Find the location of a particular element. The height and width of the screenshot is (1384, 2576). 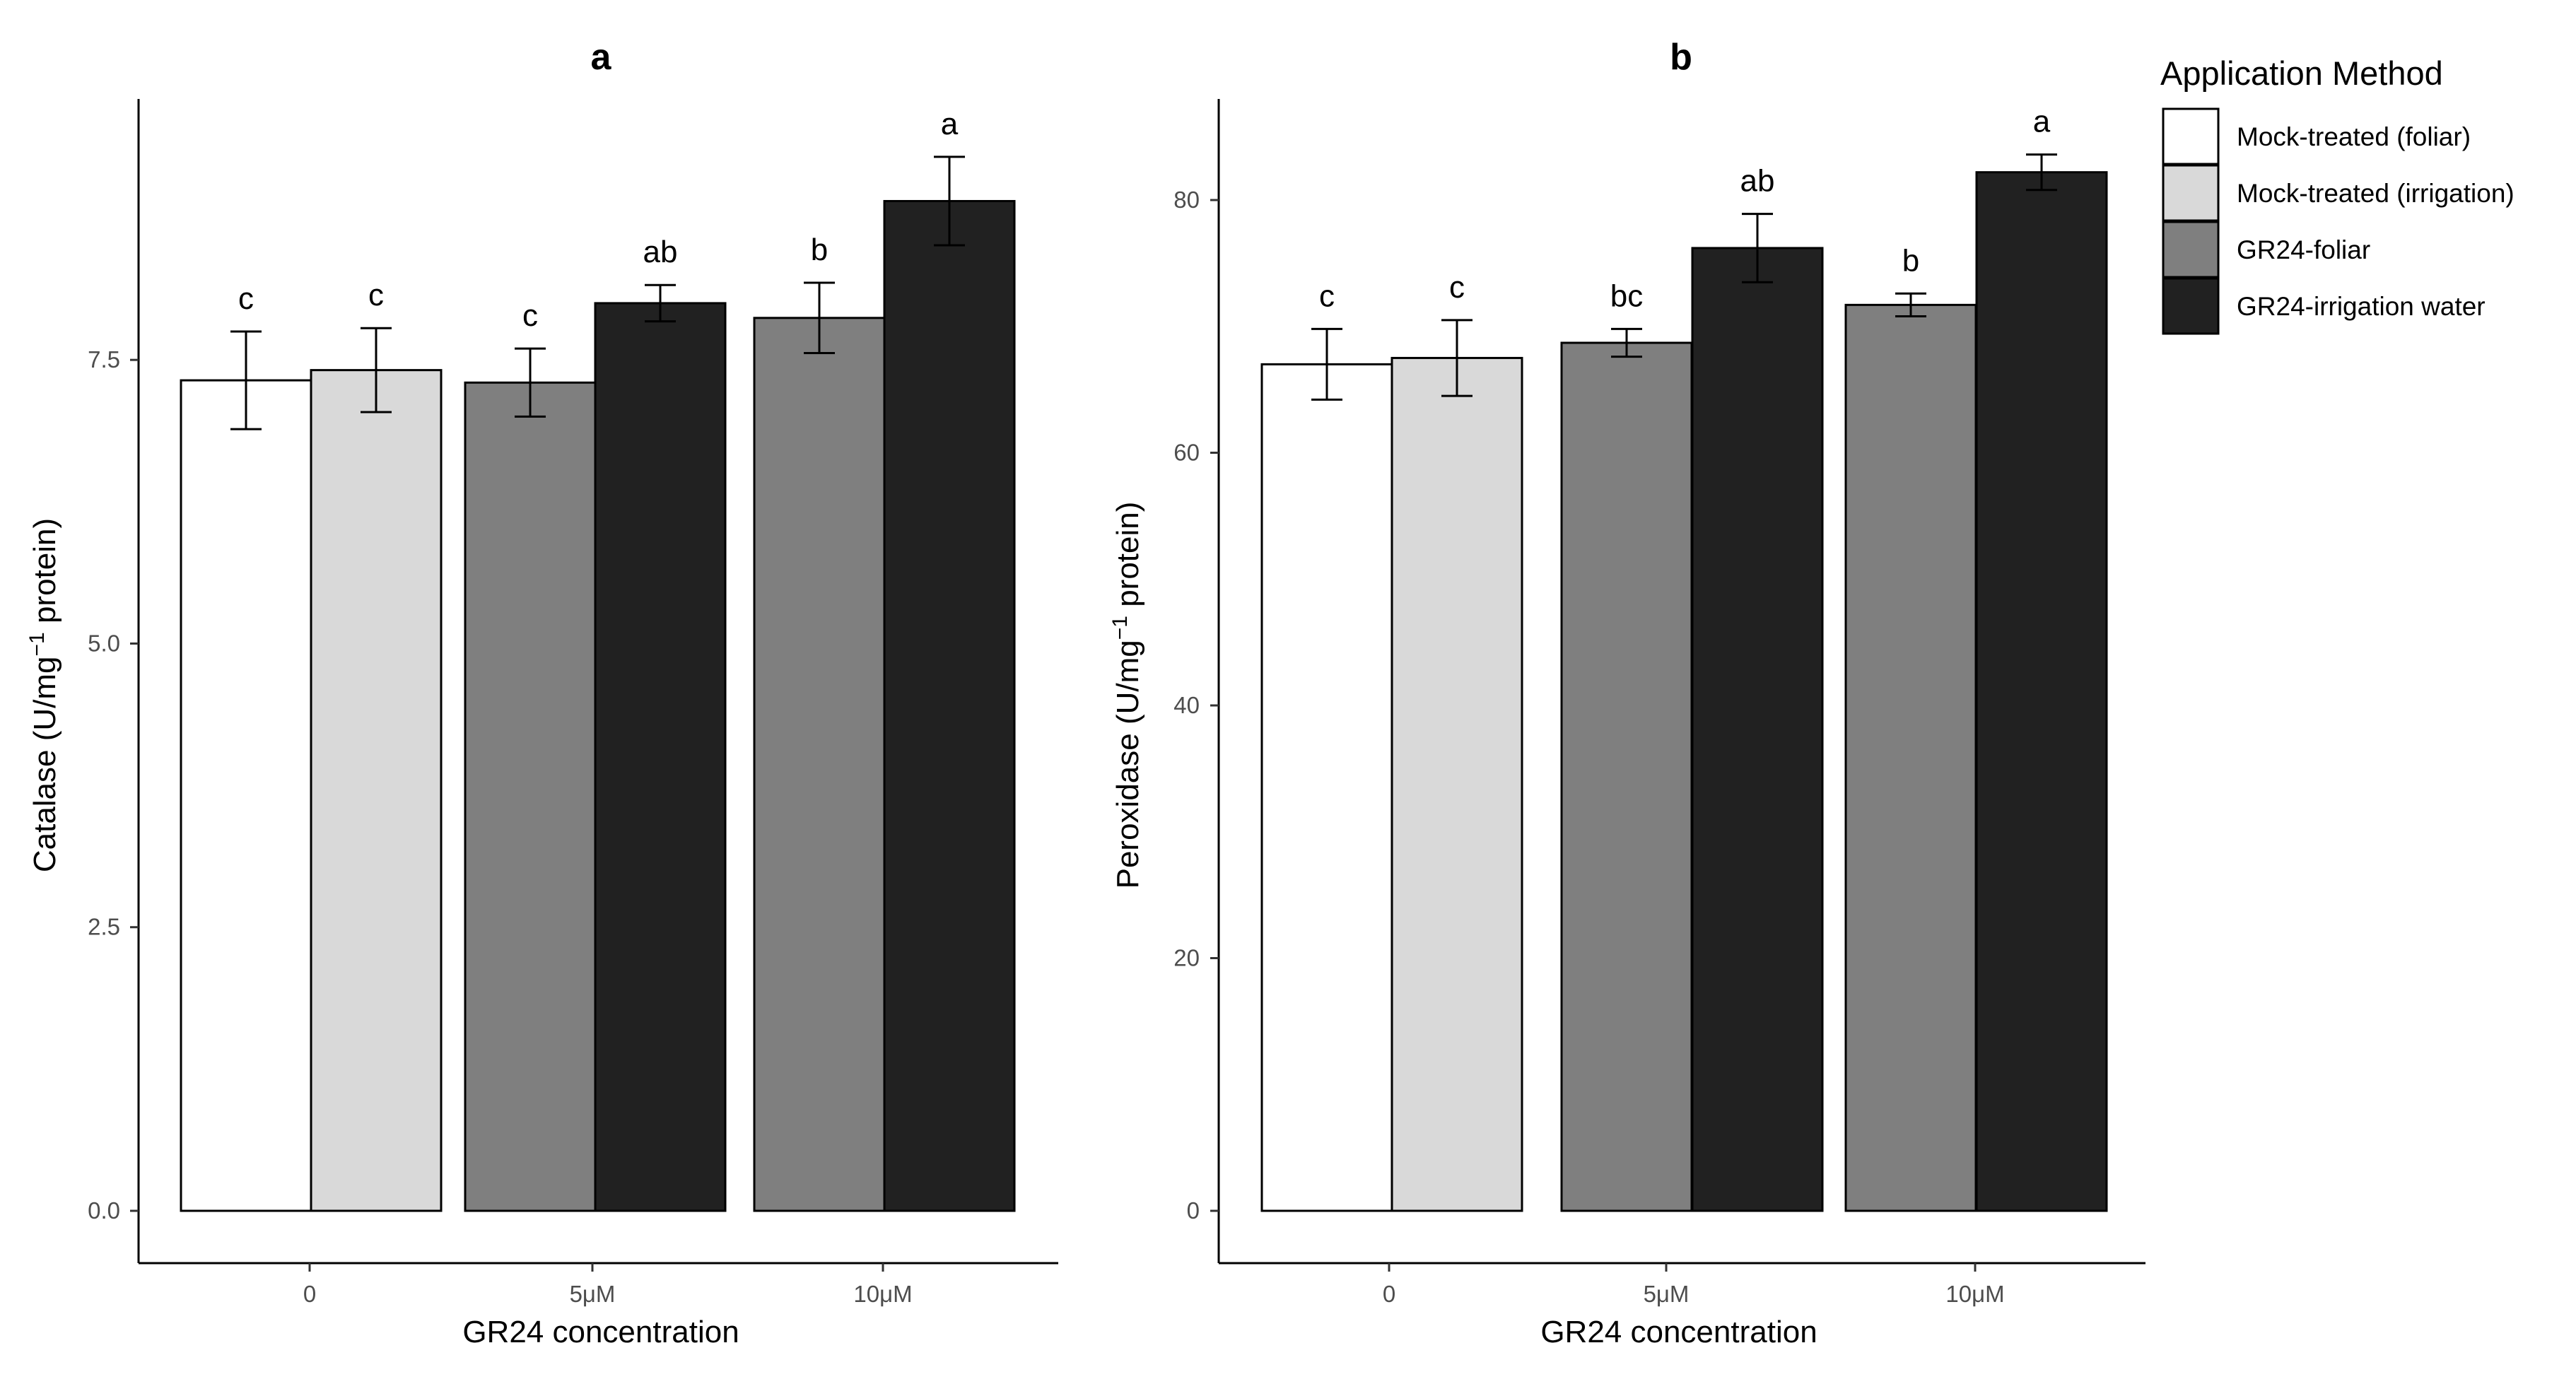

y-axis-title: Catalase (U/mg−1 protein) is located at coordinates (44, 695).